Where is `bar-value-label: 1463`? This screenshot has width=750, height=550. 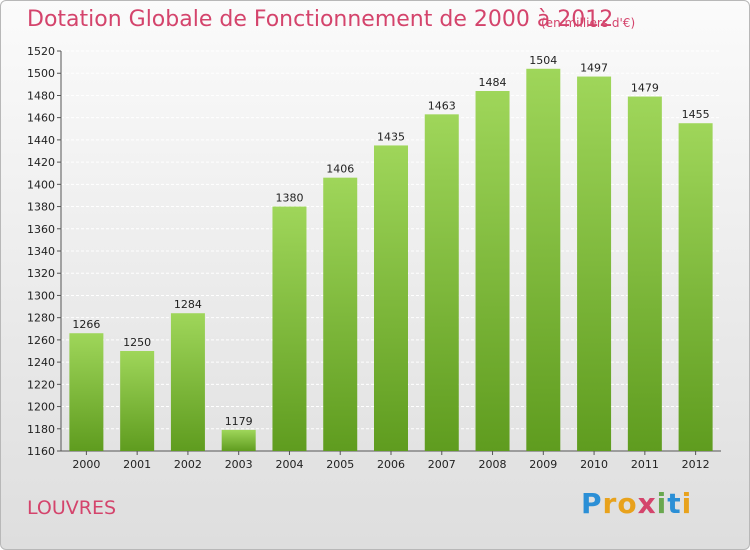
bar-value-label: 1463 is located at coordinates (442, 105).